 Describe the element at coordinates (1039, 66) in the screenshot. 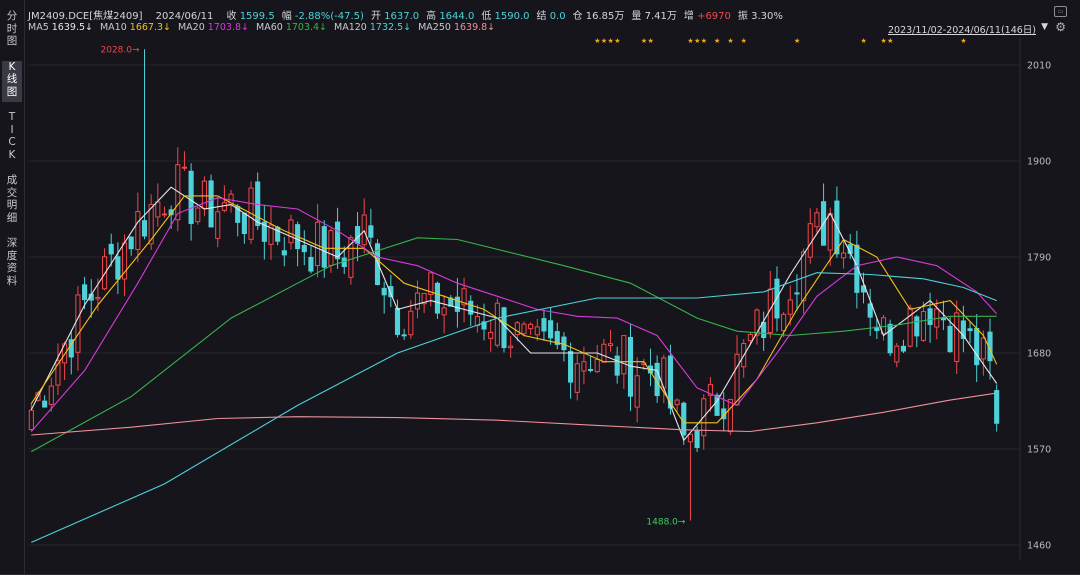

I see `y-tick-label: 2010` at that location.